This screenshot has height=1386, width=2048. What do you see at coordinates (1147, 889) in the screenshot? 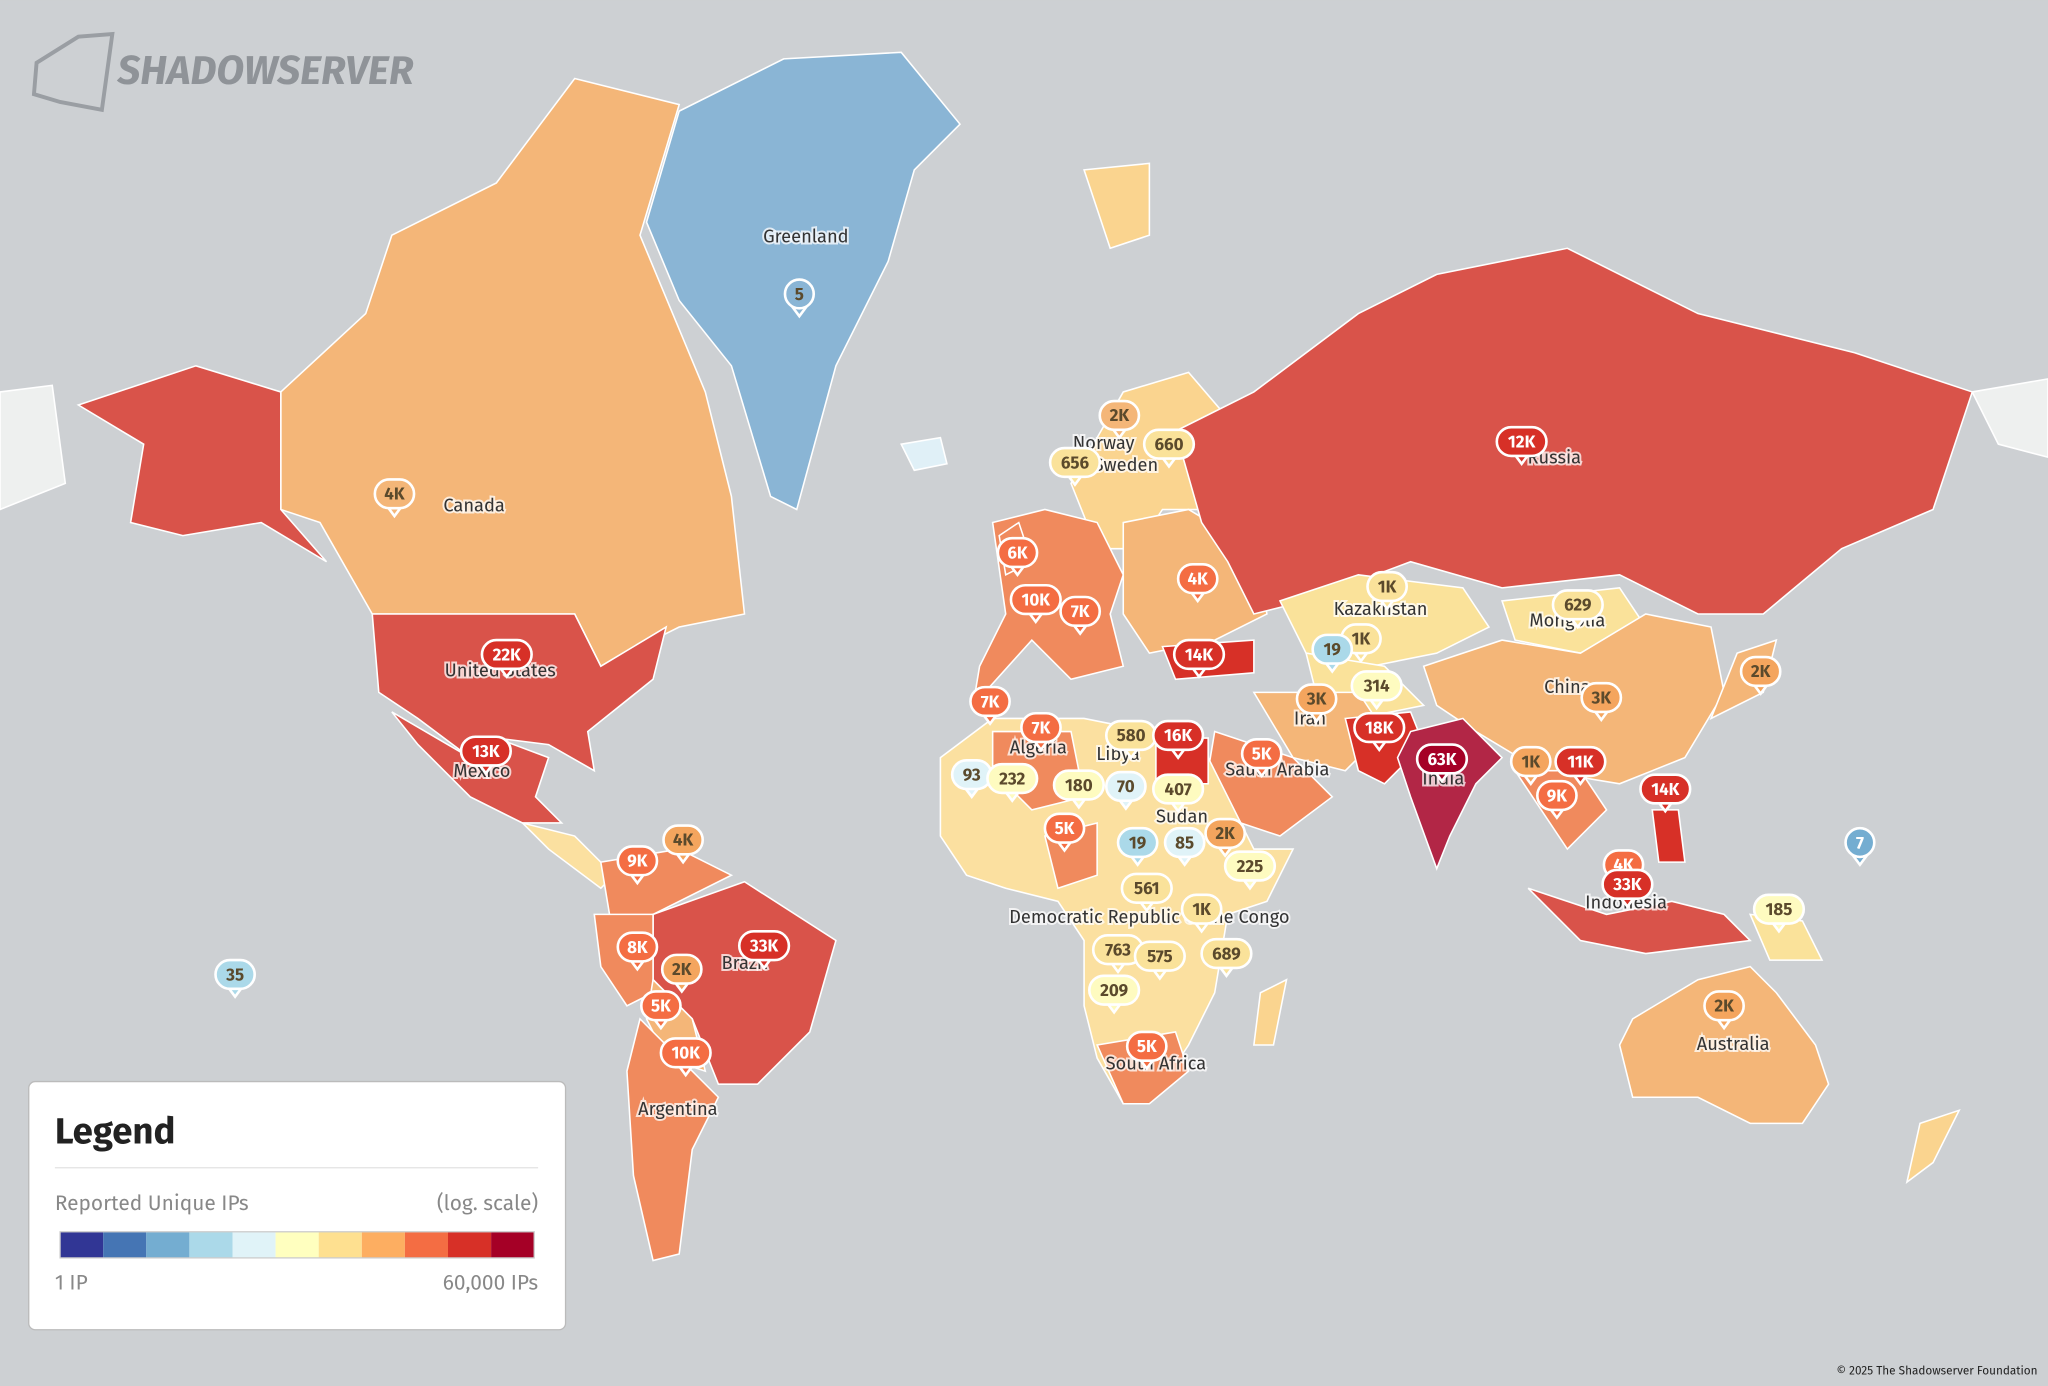
I see `marker-label: 561` at bounding box center [1147, 889].